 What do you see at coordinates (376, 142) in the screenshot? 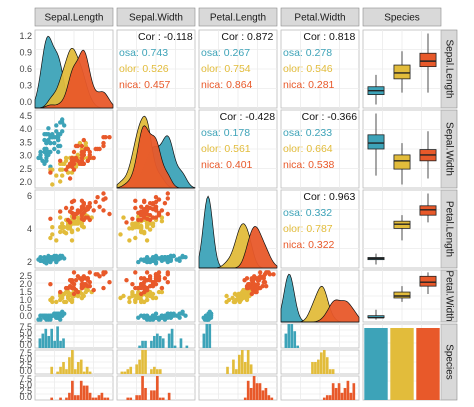
I see `box-setosa` at bounding box center [376, 142].